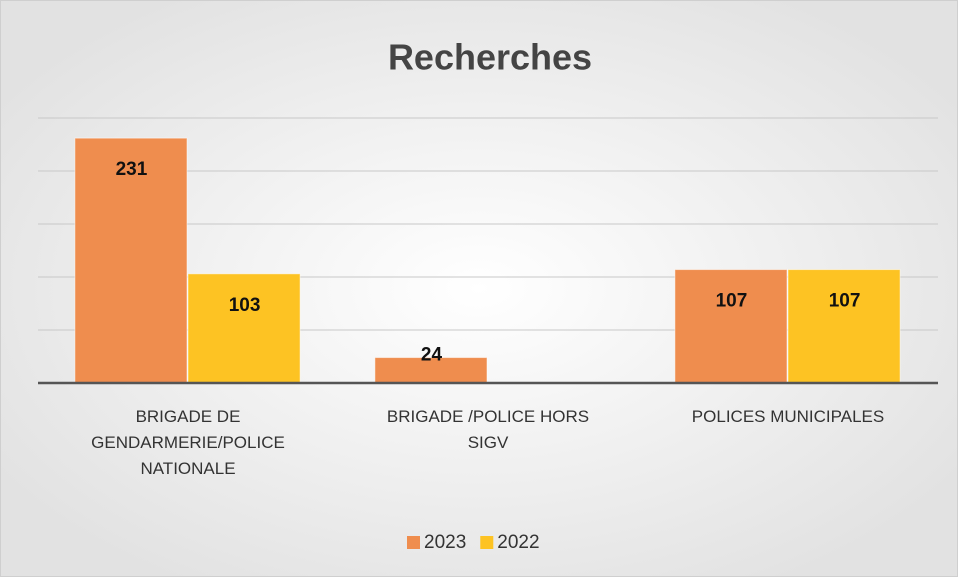 Image resolution: width=958 pixels, height=577 pixels. I want to click on chart-title: Recherches, so click(490, 57).